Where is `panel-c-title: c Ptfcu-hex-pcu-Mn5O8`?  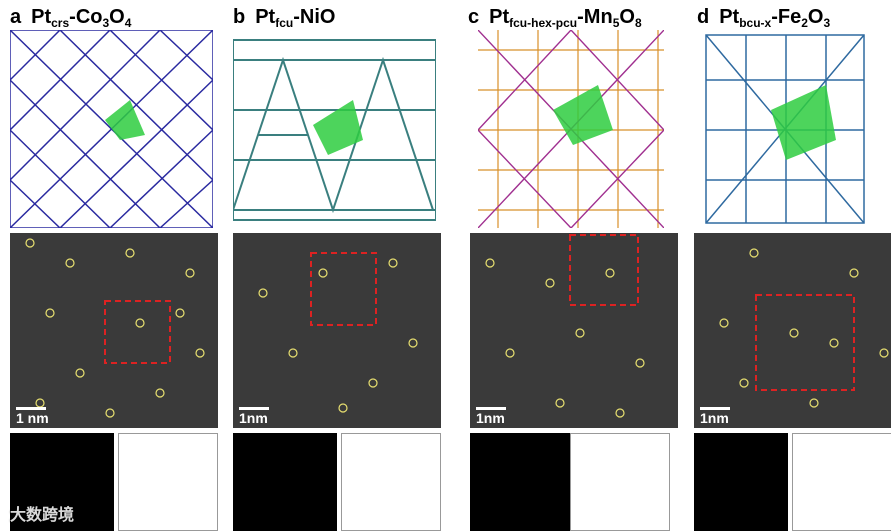
panel-c-title: c Ptfcu-hex-pcu-Mn5O8 is located at coordinates (555, 18).